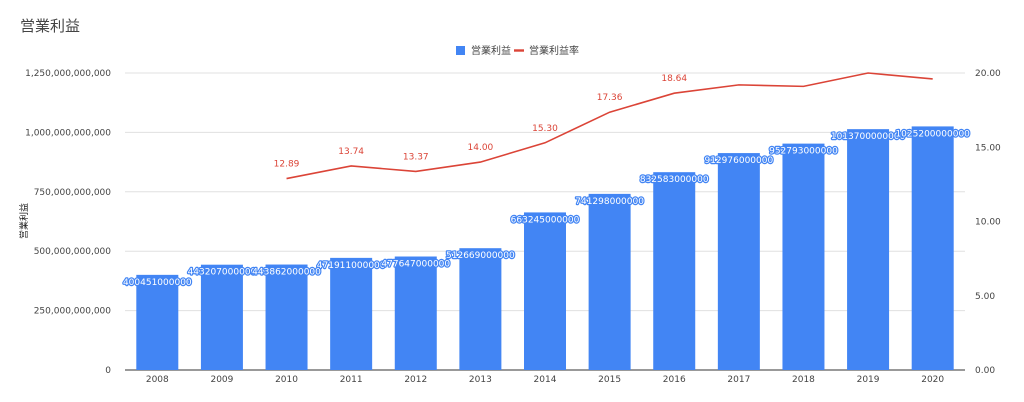 The width and height of the screenshot is (1024, 402). What do you see at coordinates (416, 157) in the screenshot?
I see `line-data-label: 13.37` at bounding box center [416, 157].